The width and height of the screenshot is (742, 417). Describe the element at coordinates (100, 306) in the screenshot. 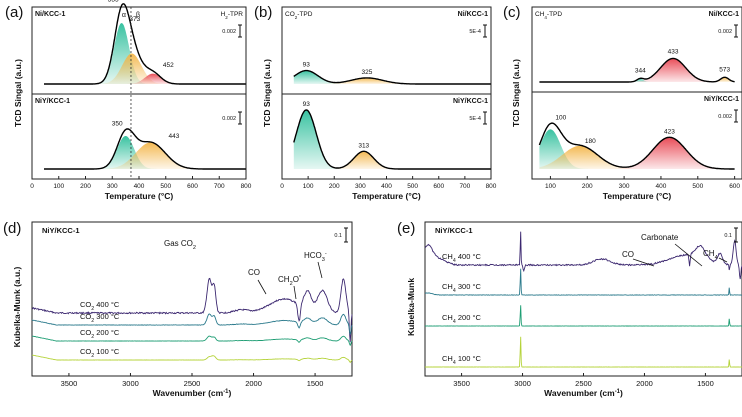

I see `series-label-d-0: CO2 400 °C` at that location.